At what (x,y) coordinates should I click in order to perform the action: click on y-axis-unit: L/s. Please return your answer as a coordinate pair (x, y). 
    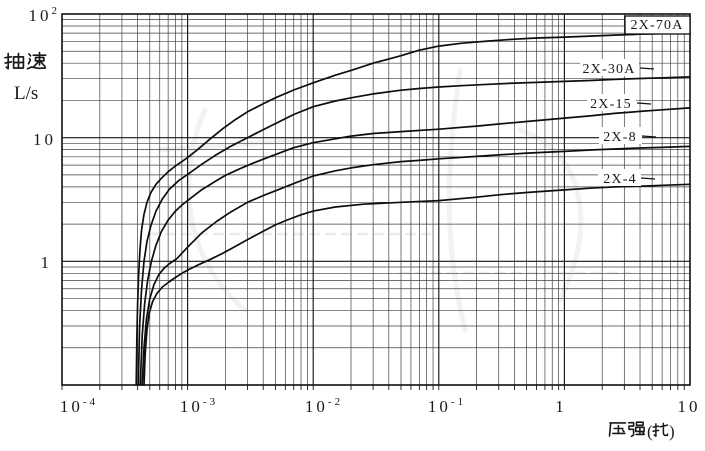
    Looking at the image, I should click on (26, 93).